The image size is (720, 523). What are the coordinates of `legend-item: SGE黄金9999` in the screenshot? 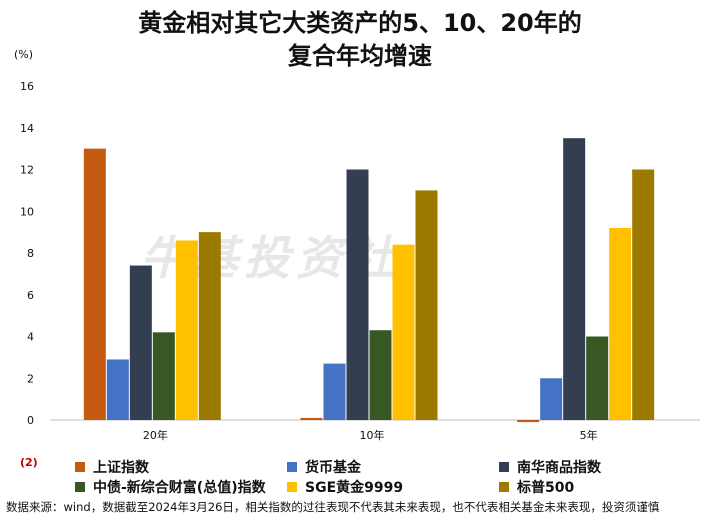 It's located at (345, 487).